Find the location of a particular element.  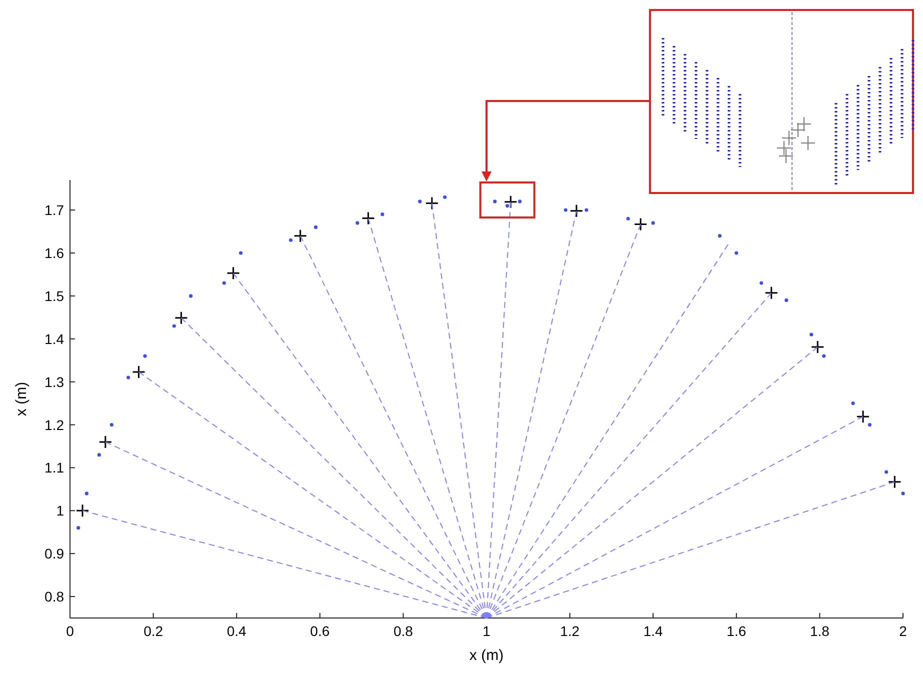

y-tick-label: 1.7 is located at coordinates (54, 210).